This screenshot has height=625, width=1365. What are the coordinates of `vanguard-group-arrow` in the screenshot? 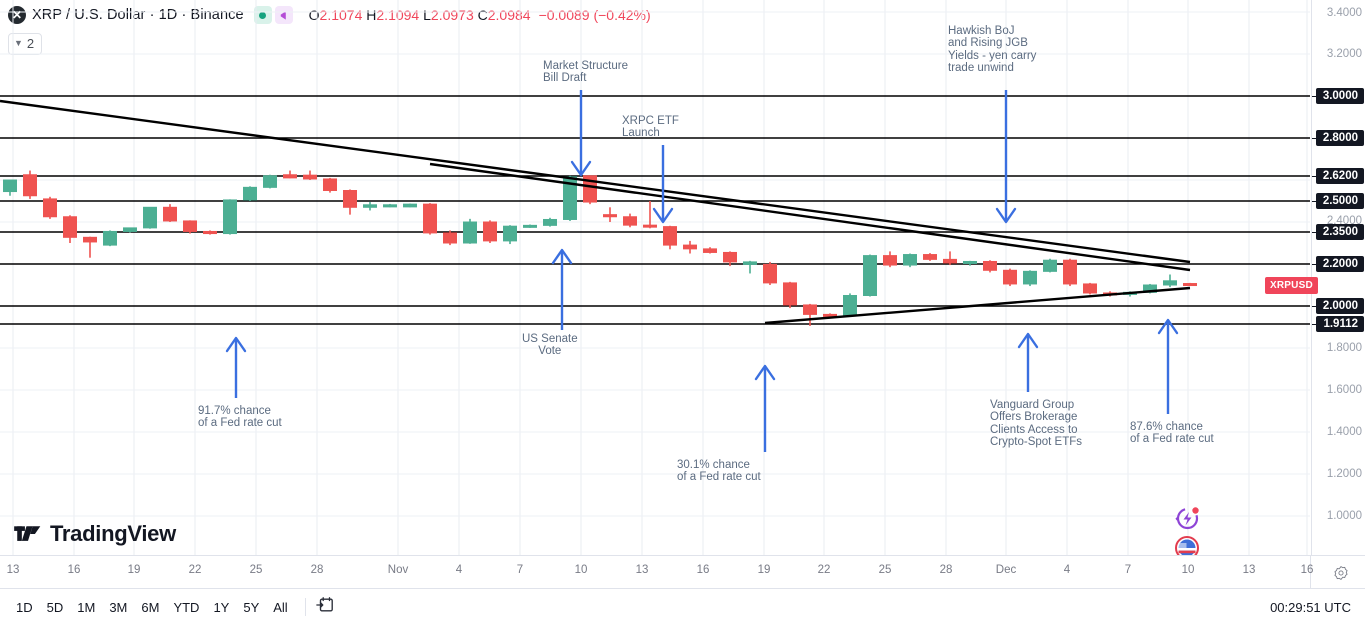 It's located at (1028, 362).